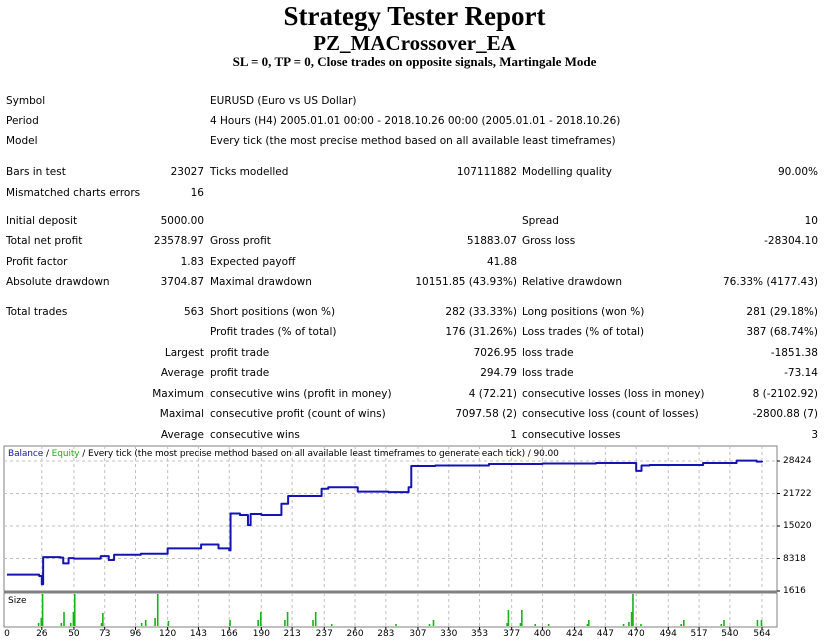  I want to click on x-axis-label: 120, so click(168, 634).